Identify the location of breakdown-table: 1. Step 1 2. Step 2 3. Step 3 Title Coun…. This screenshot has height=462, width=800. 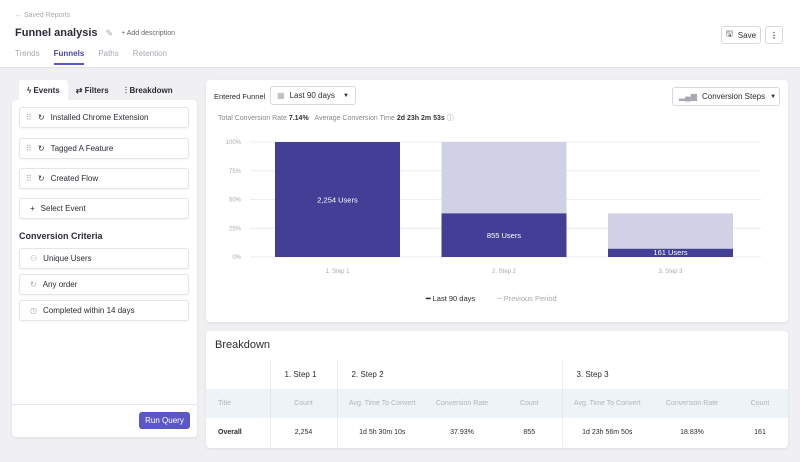
(497, 403).